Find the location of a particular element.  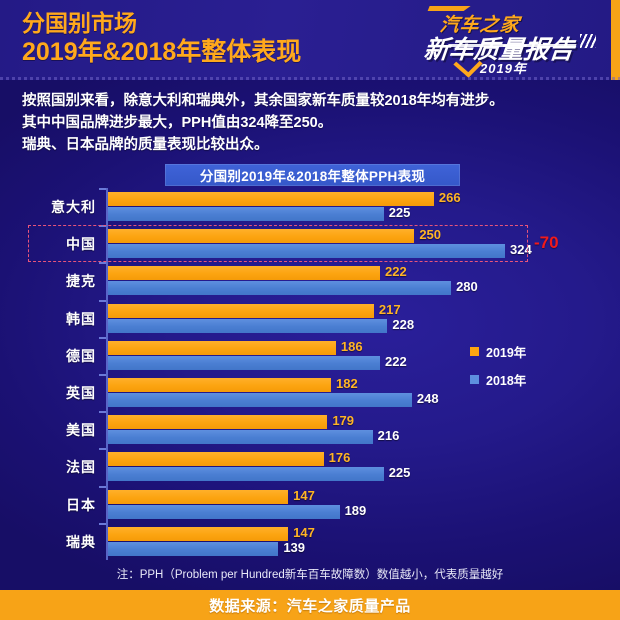

bar-value-2019: 182 is located at coordinates (347, 383).